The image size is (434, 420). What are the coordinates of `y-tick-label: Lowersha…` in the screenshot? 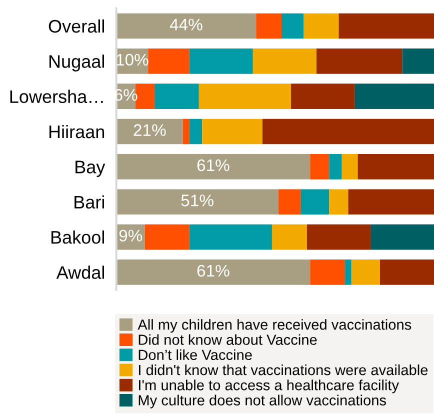 It's located at (56, 97).